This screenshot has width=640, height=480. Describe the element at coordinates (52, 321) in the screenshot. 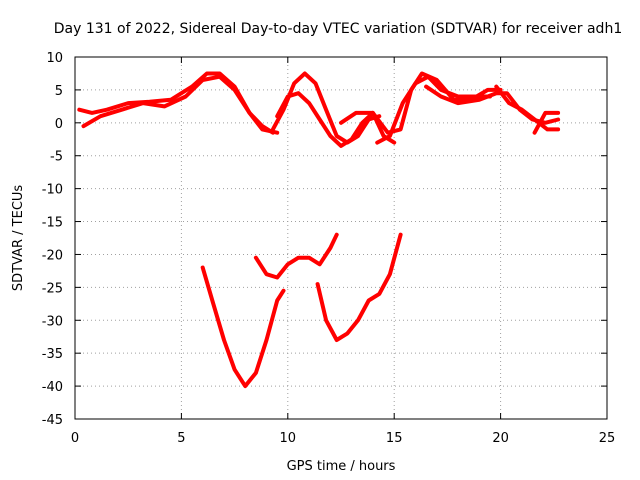

I see `y-tick-label: -30` at that location.